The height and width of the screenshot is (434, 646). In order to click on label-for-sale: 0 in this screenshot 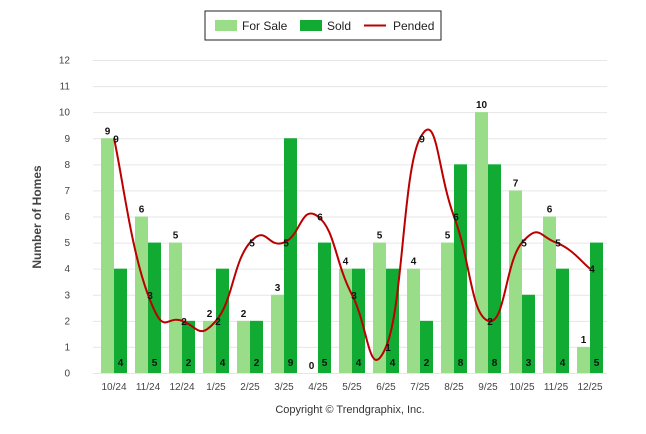, I will do `click(312, 366)`.